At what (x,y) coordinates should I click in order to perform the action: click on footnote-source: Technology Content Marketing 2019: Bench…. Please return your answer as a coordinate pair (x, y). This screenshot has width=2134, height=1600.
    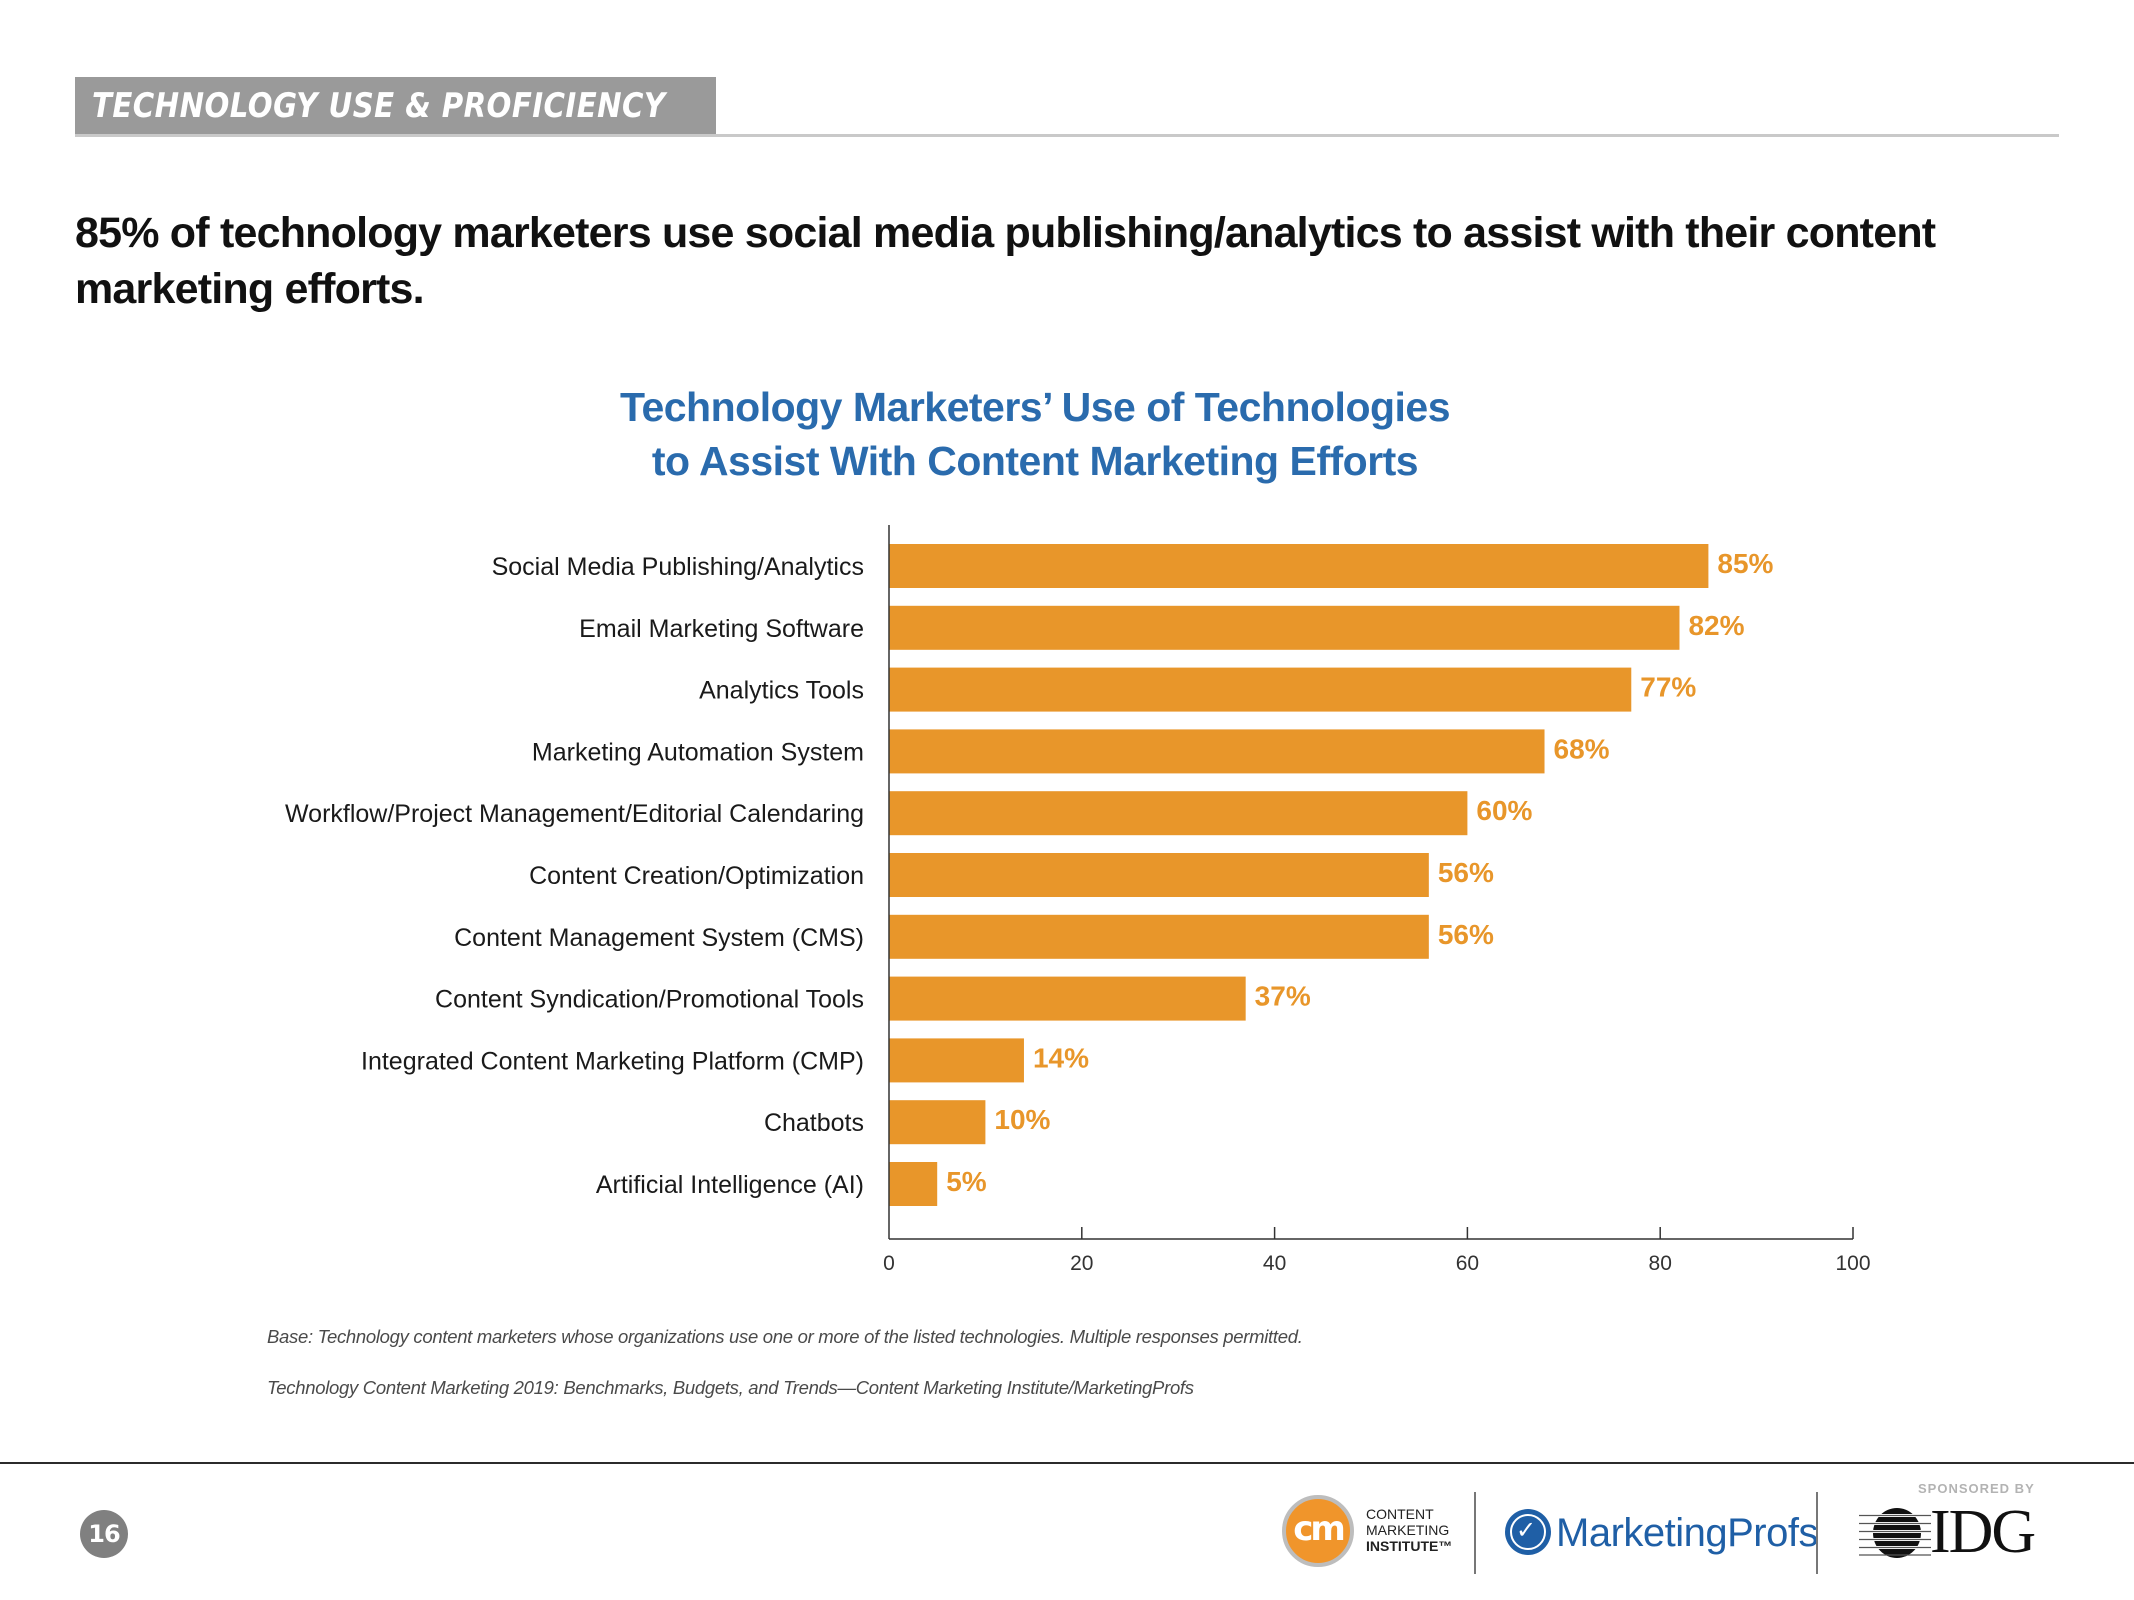
    Looking at the image, I should click on (730, 1387).